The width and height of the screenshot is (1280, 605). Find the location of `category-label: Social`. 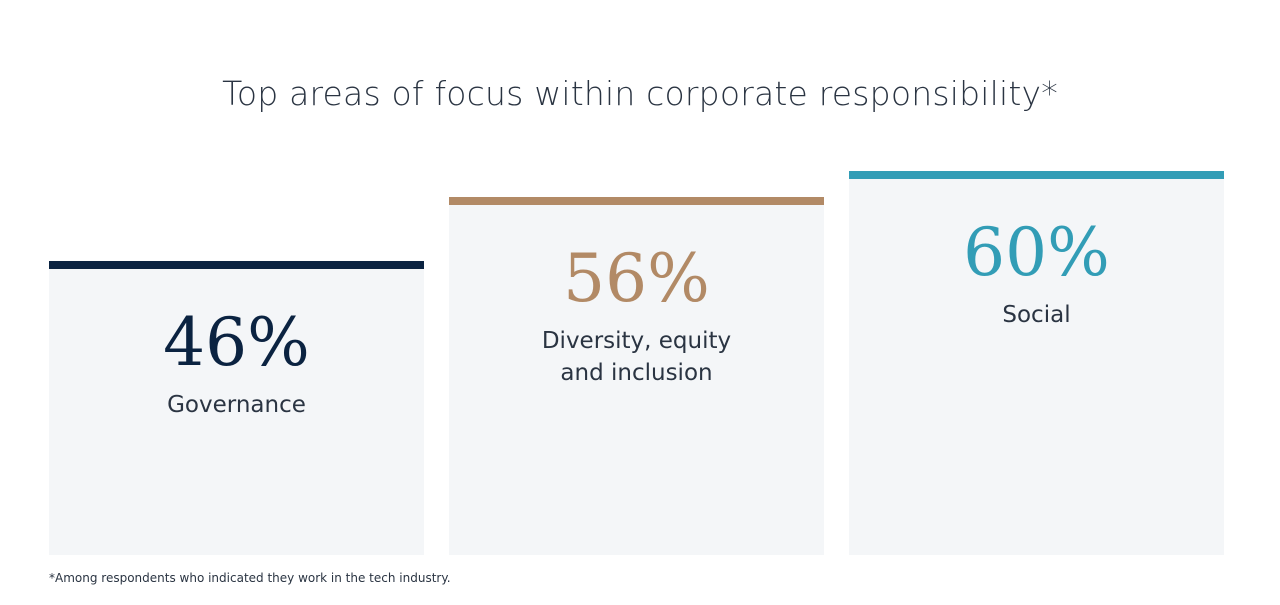

category-label: Social is located at coordinates (1036, 315).